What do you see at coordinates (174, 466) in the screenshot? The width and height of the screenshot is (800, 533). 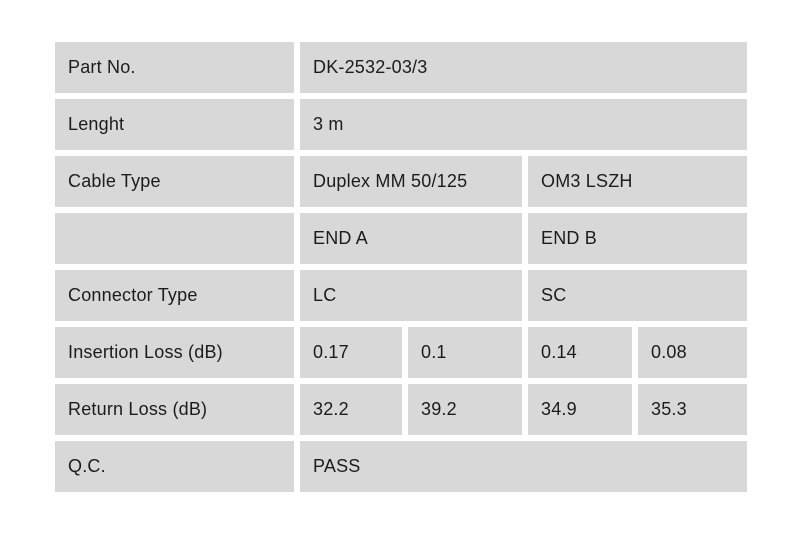 I see `row-label: Q.C.` at bounding box center [174, 466].